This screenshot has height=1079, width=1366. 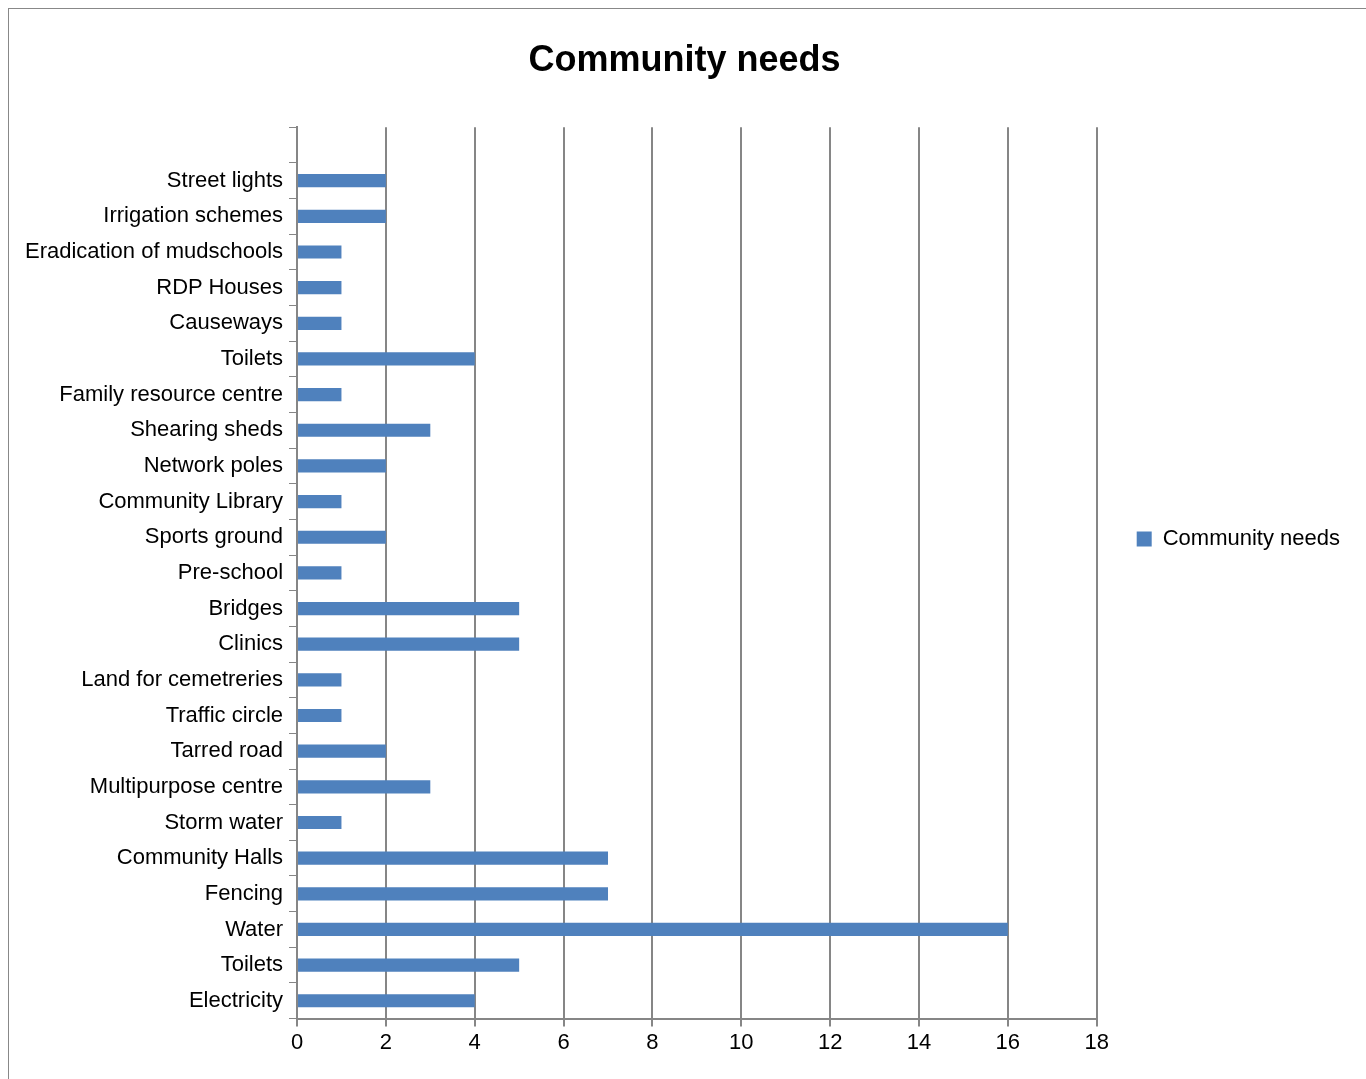 I want to click on y-tick-label: Multipurpose centre, so click(x=186, y=785).